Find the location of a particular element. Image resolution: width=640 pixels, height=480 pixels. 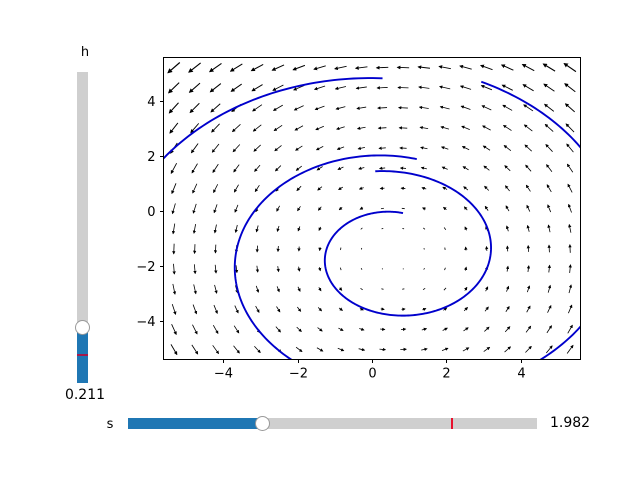

vertical-slider-h: h 0.211 is located at coordinates (85, 227).